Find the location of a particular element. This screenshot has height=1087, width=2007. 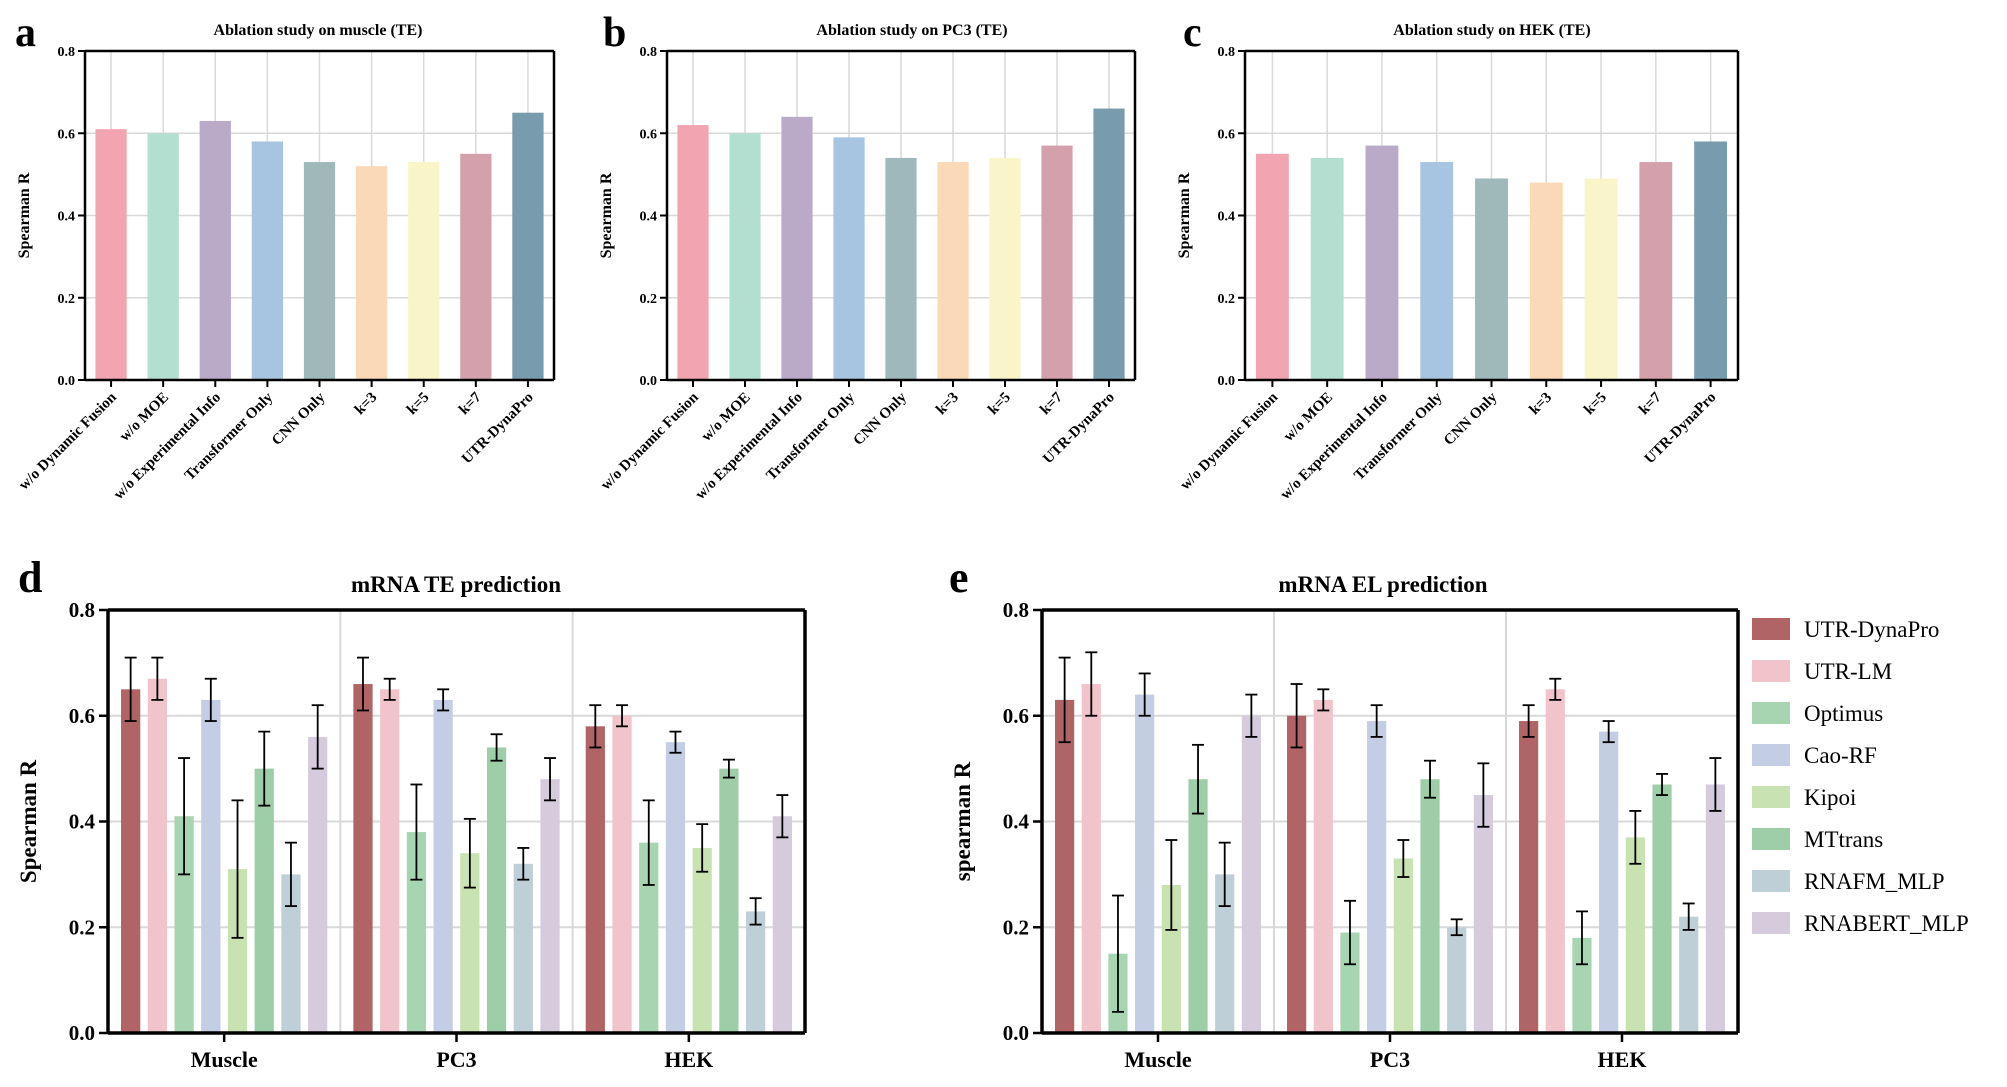

x-tick-label: k=7 is located at coordinates (470, 403).